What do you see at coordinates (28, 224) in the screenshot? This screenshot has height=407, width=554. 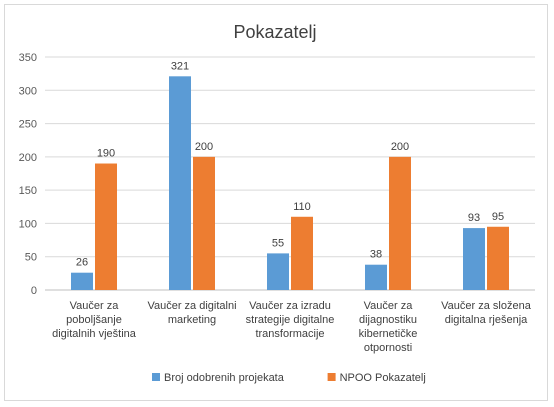 I see `y-tick-label: 100` at bounding box center [28, 224].